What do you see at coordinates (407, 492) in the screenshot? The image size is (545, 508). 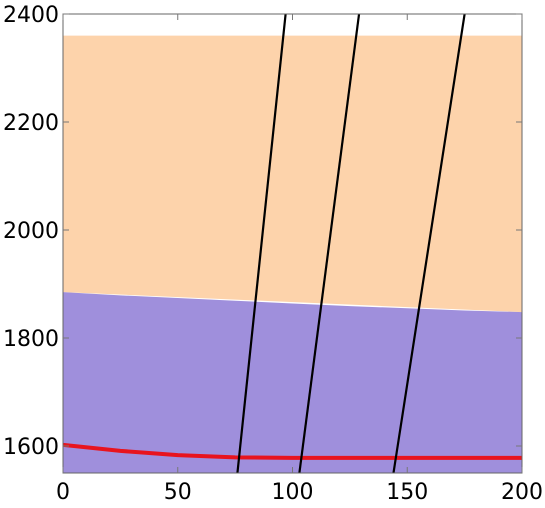 I see `x-tick-label: 150` at bounding box center [407, 492].